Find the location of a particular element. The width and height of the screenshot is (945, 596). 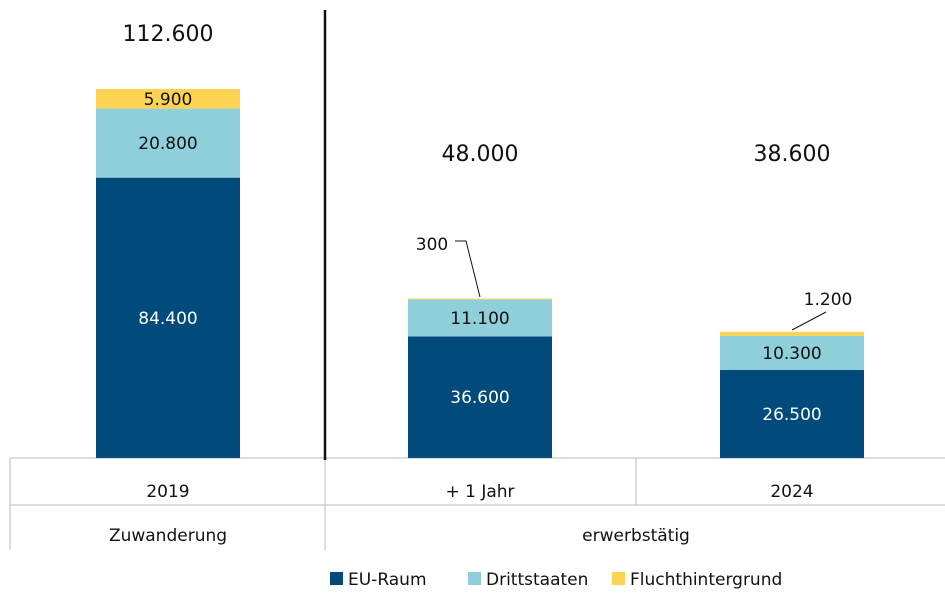

value-label: 10.300 is located at coordinates (791, 354).